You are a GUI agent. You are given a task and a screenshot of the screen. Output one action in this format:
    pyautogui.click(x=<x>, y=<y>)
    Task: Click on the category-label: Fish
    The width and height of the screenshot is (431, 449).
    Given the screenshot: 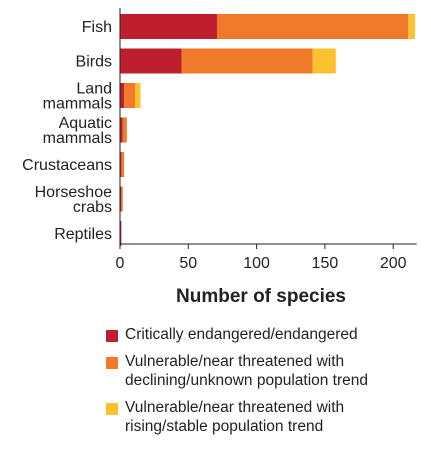 What is the action you would take?
    pyautogui.click(x=97, y=27)
    